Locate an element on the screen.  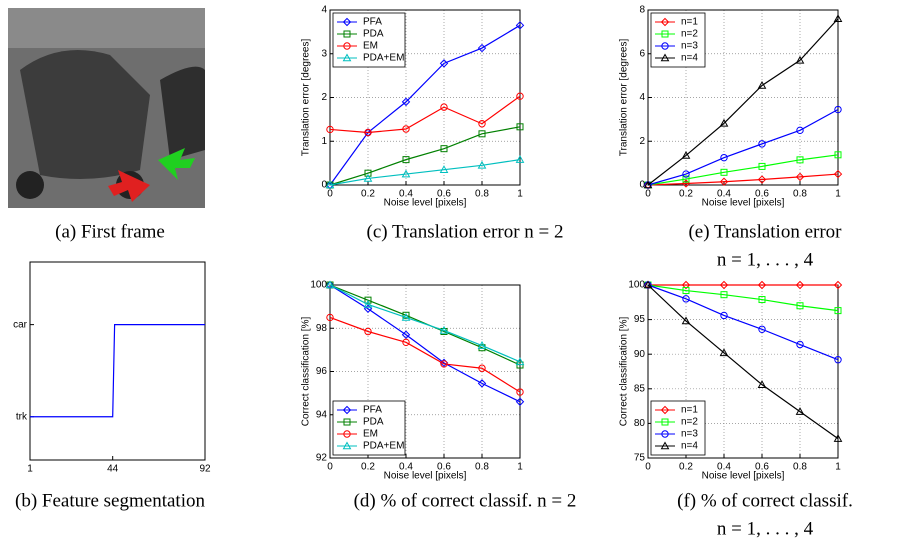
y-tick-label: 8 is located at coordinates (642, 10).